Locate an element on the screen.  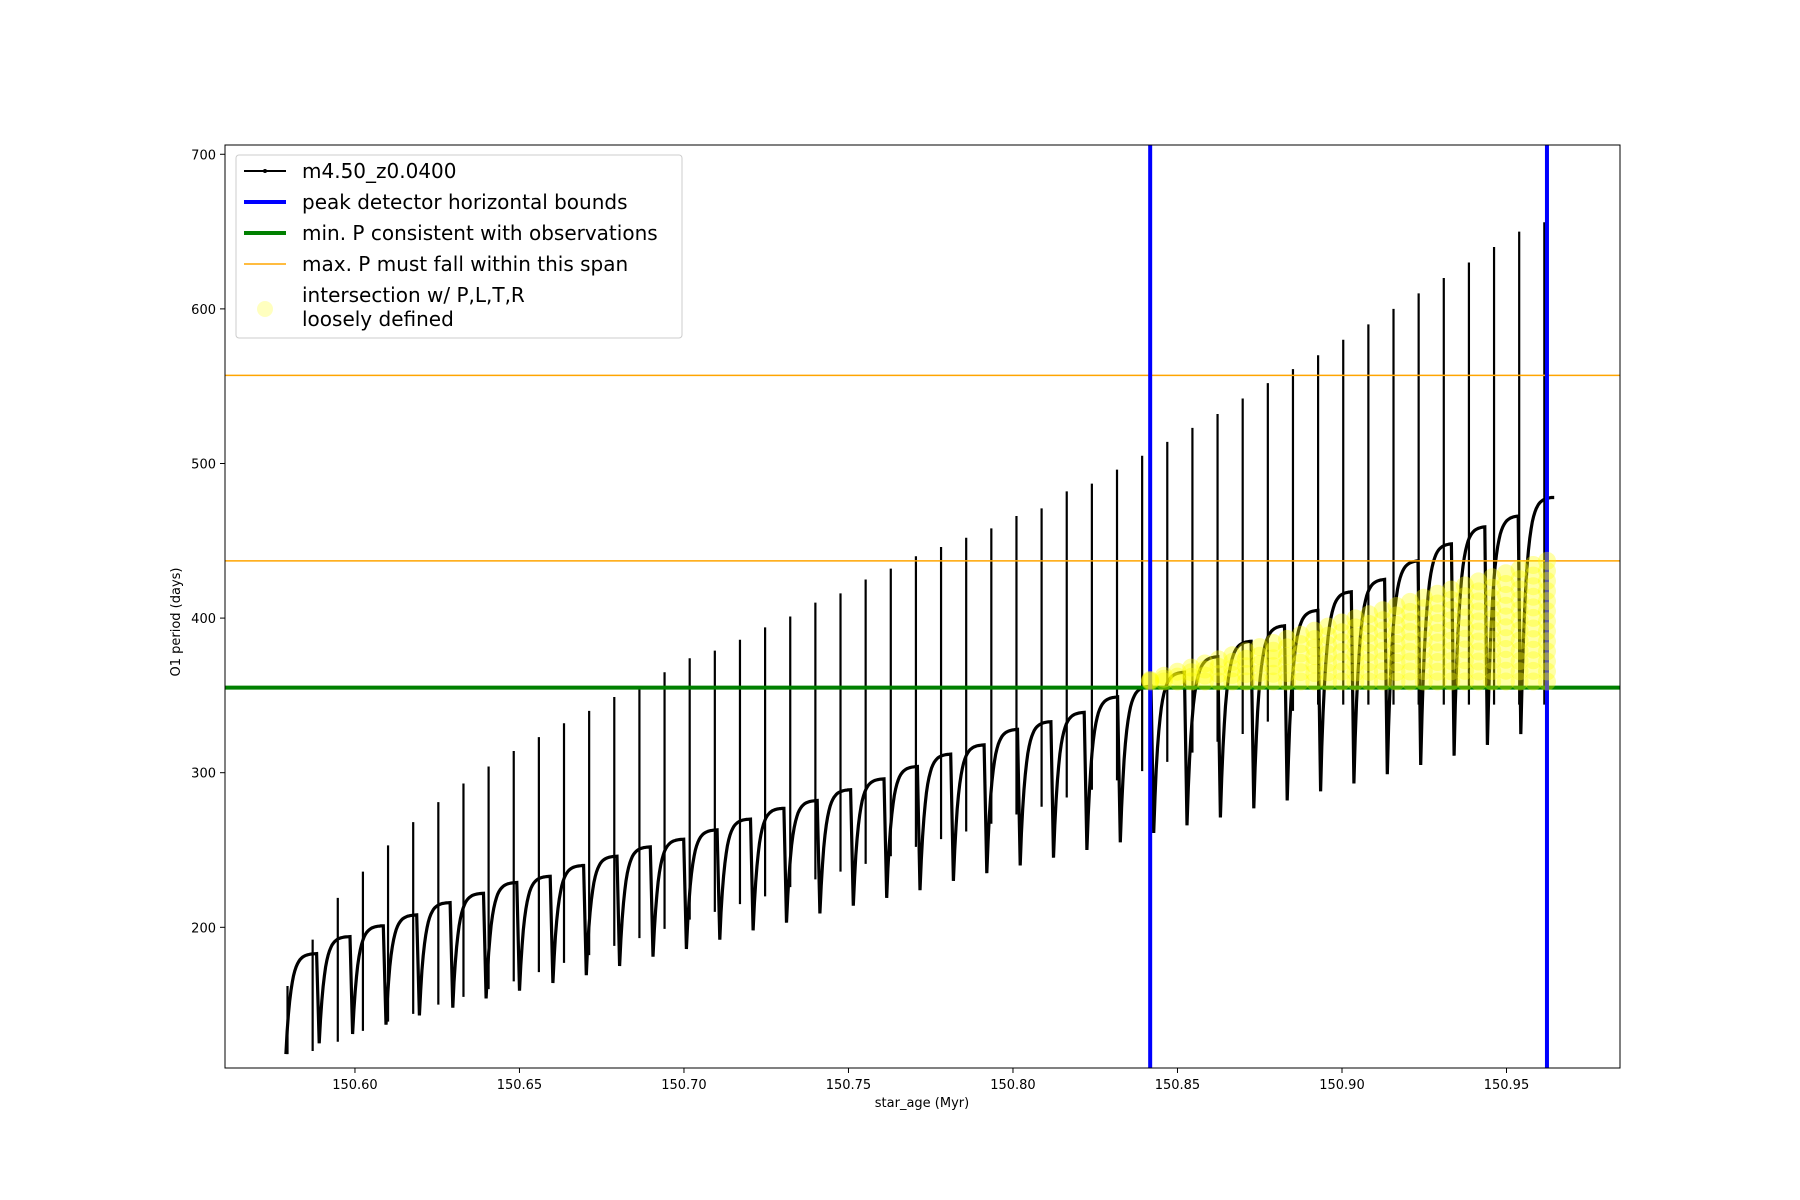
legend-label-main: m4.50_z0.0400 is located at coordinates (379, 171).